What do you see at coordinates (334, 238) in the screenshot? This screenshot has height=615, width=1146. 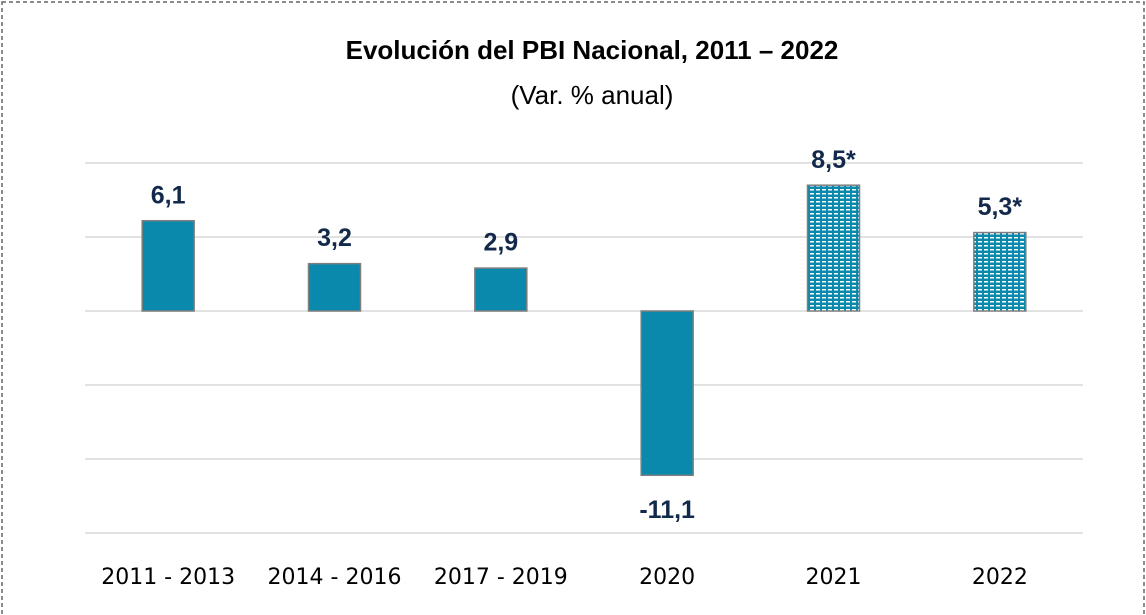 I see `data-label: 3,2` at bounding box center [334, 238].